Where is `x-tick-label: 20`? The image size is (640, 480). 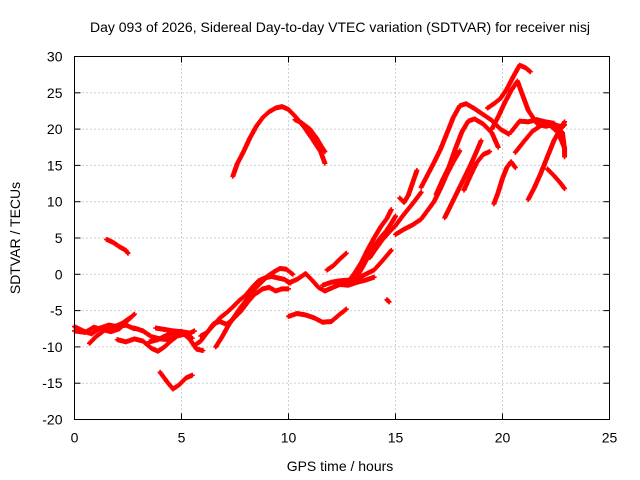
x-tick-label: 20 is located at coordinates (503, 438).